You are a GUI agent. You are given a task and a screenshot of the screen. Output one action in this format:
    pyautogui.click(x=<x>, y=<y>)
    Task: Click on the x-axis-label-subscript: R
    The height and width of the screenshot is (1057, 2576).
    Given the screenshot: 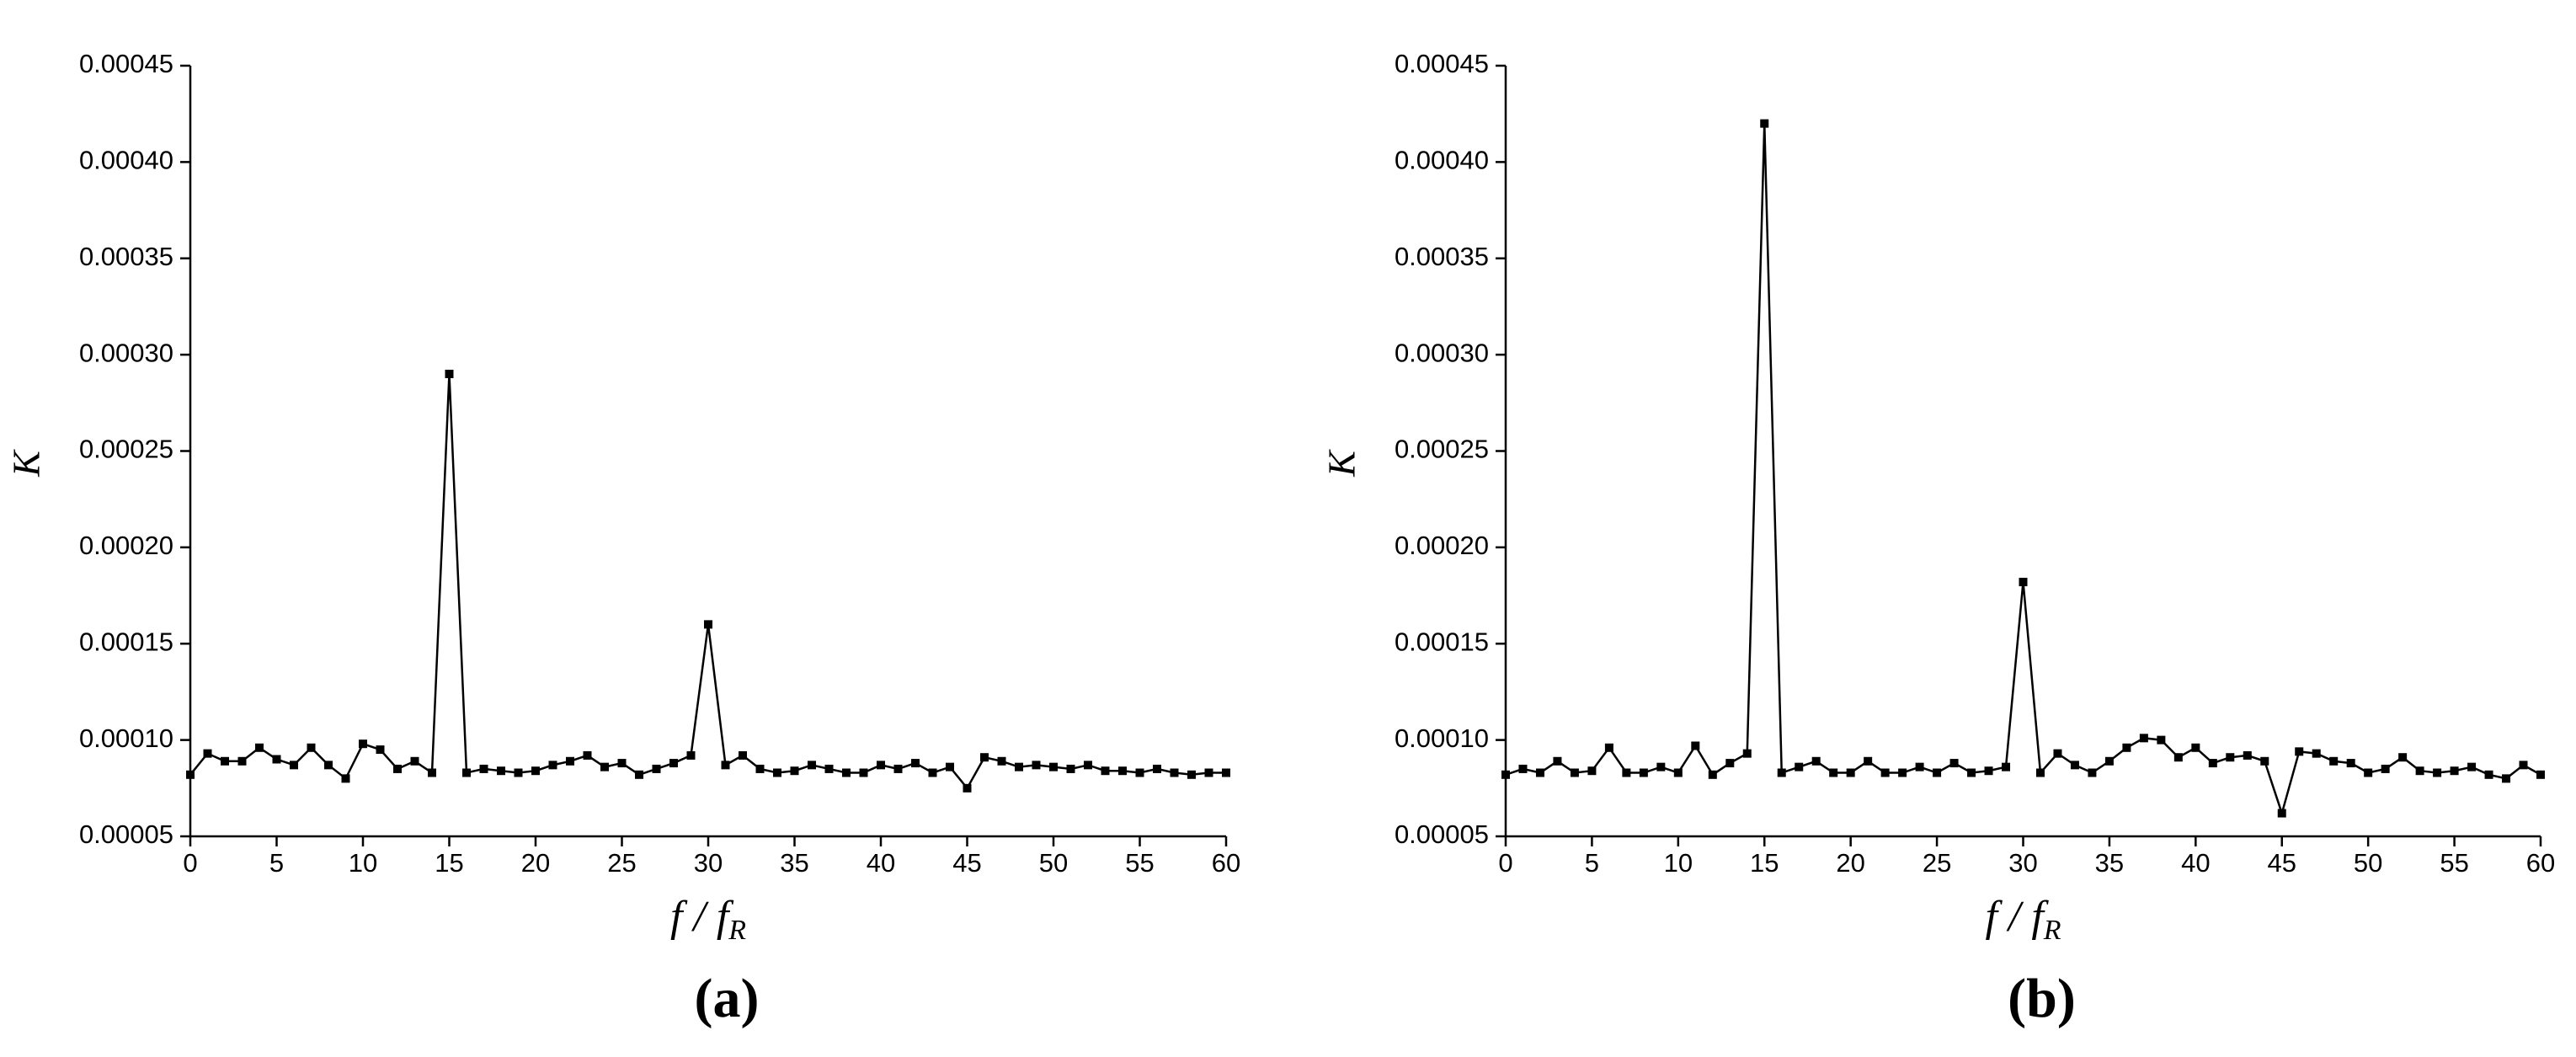 What is the action you would take?
    pyautogui.click(x=2052, y=930)
    